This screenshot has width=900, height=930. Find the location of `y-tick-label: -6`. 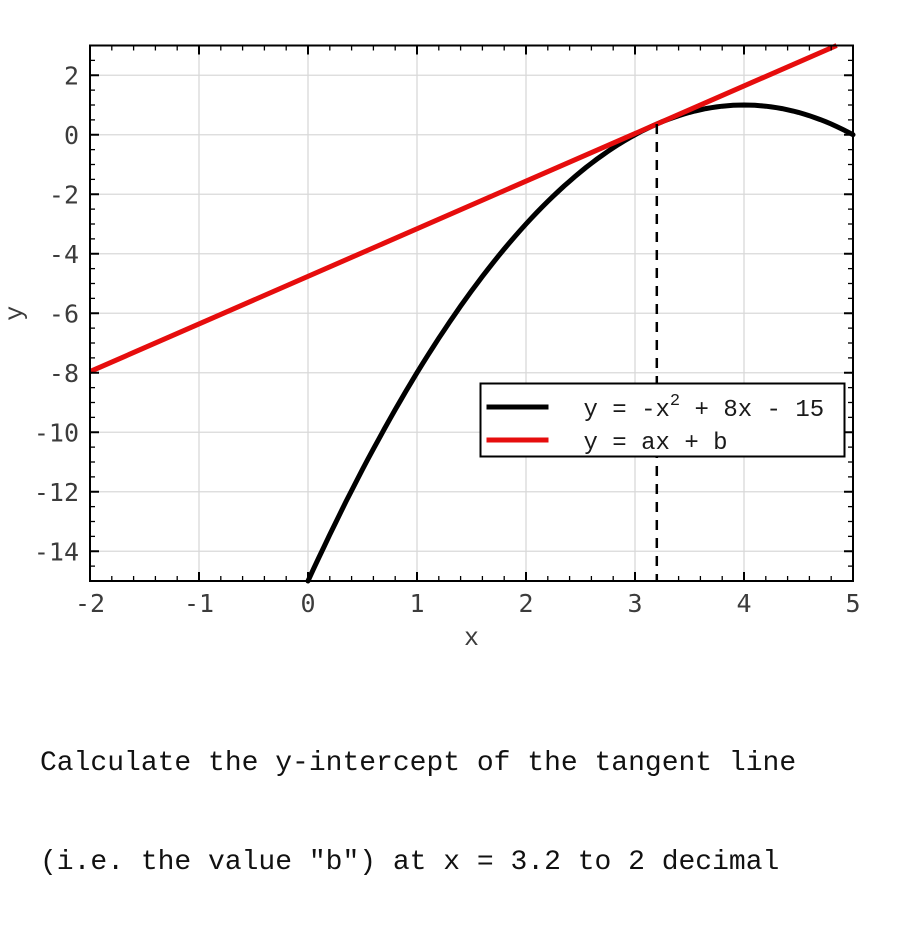

y-tick-label: -6 is located at coordinates (64, 313).